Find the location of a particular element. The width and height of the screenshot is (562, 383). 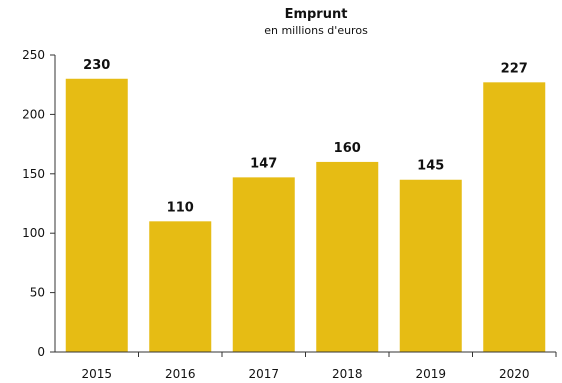

y-tick-label: 250 is located at coordinates (33, 55).